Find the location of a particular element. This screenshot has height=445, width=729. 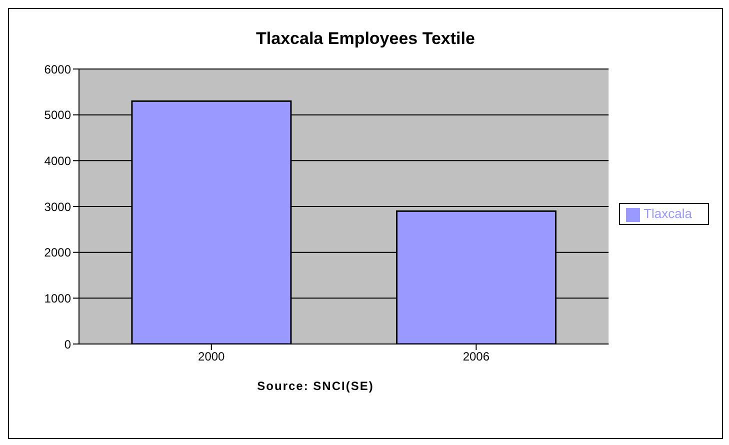

source-note: Source: SNCI(SE) is located at coordinates (315, 386).